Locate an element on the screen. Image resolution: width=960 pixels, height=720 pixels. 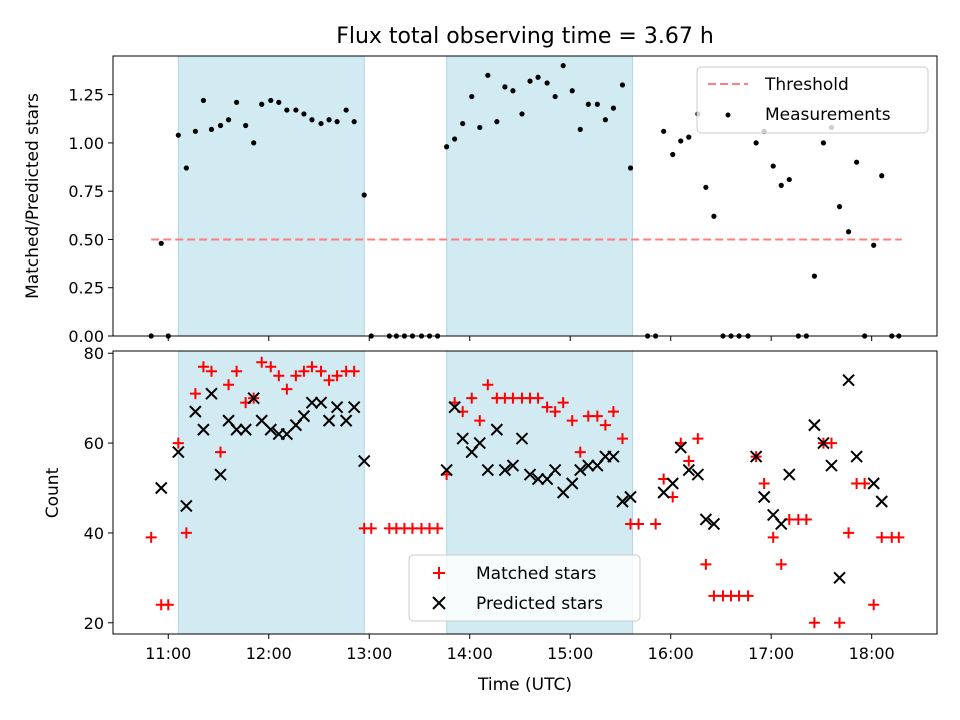
x-tick-label: 12:00 is located at coordinates (269, 653).